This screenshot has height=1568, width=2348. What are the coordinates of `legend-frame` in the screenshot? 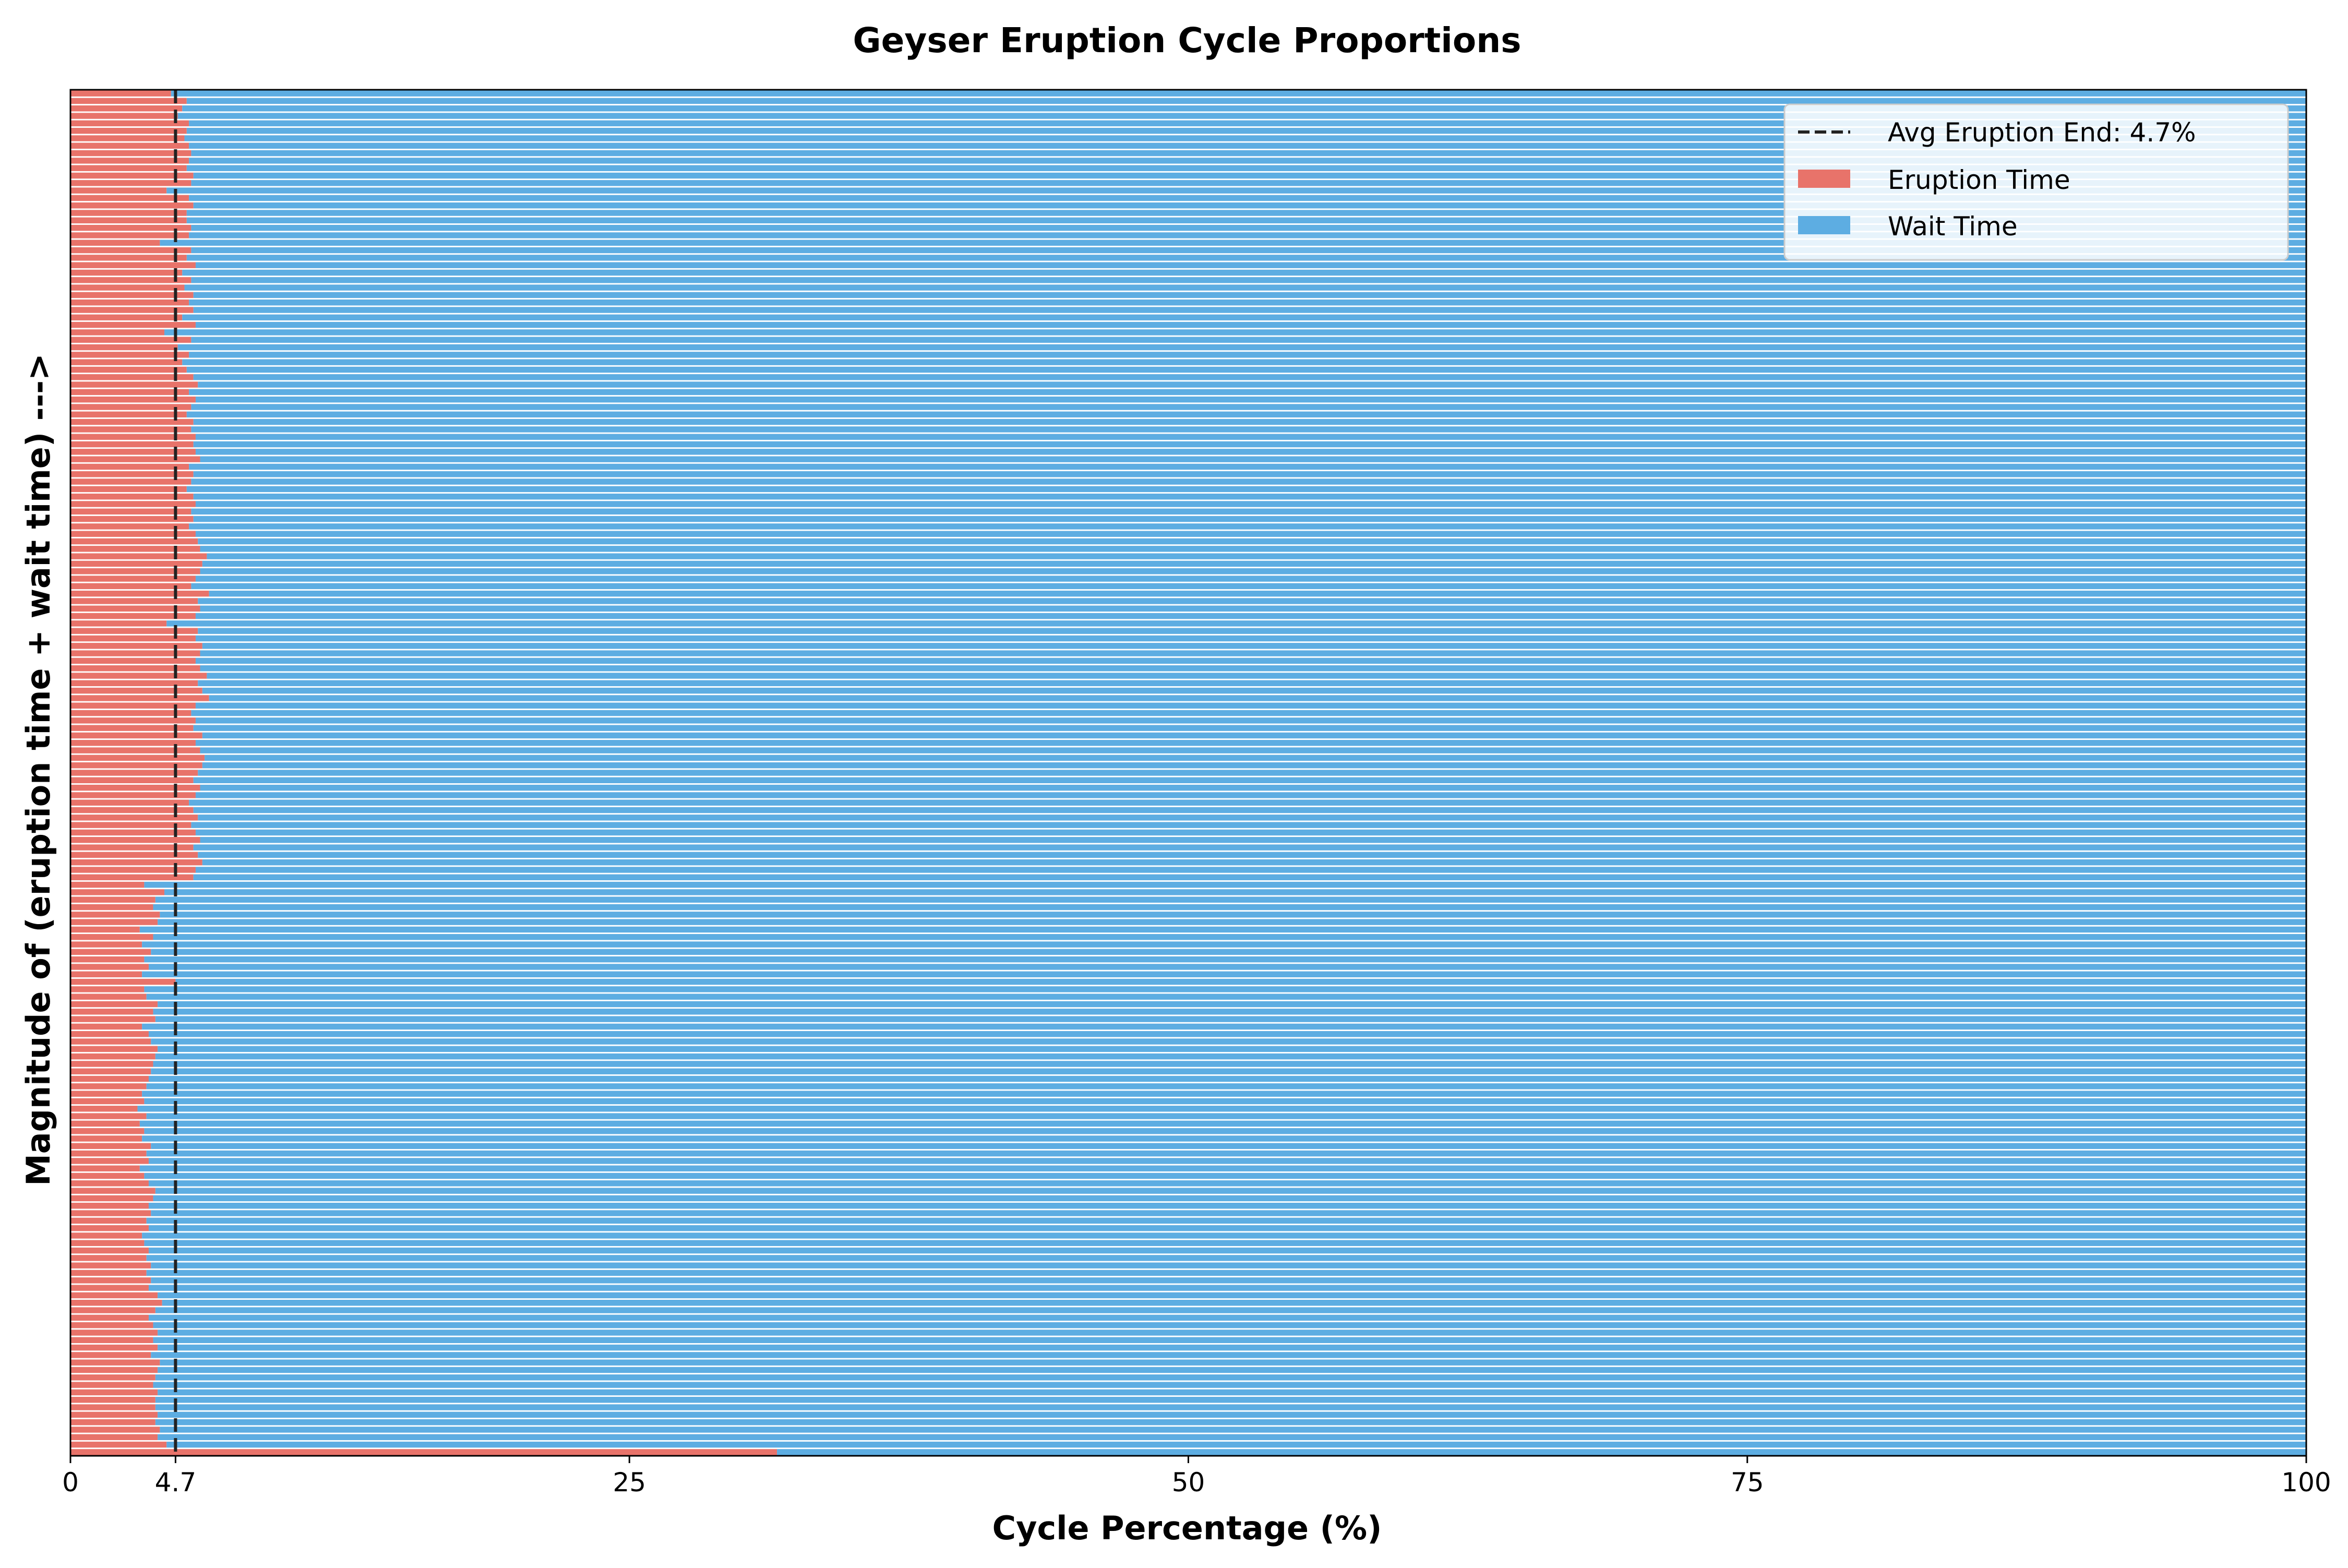 It's located at (2036, 182).